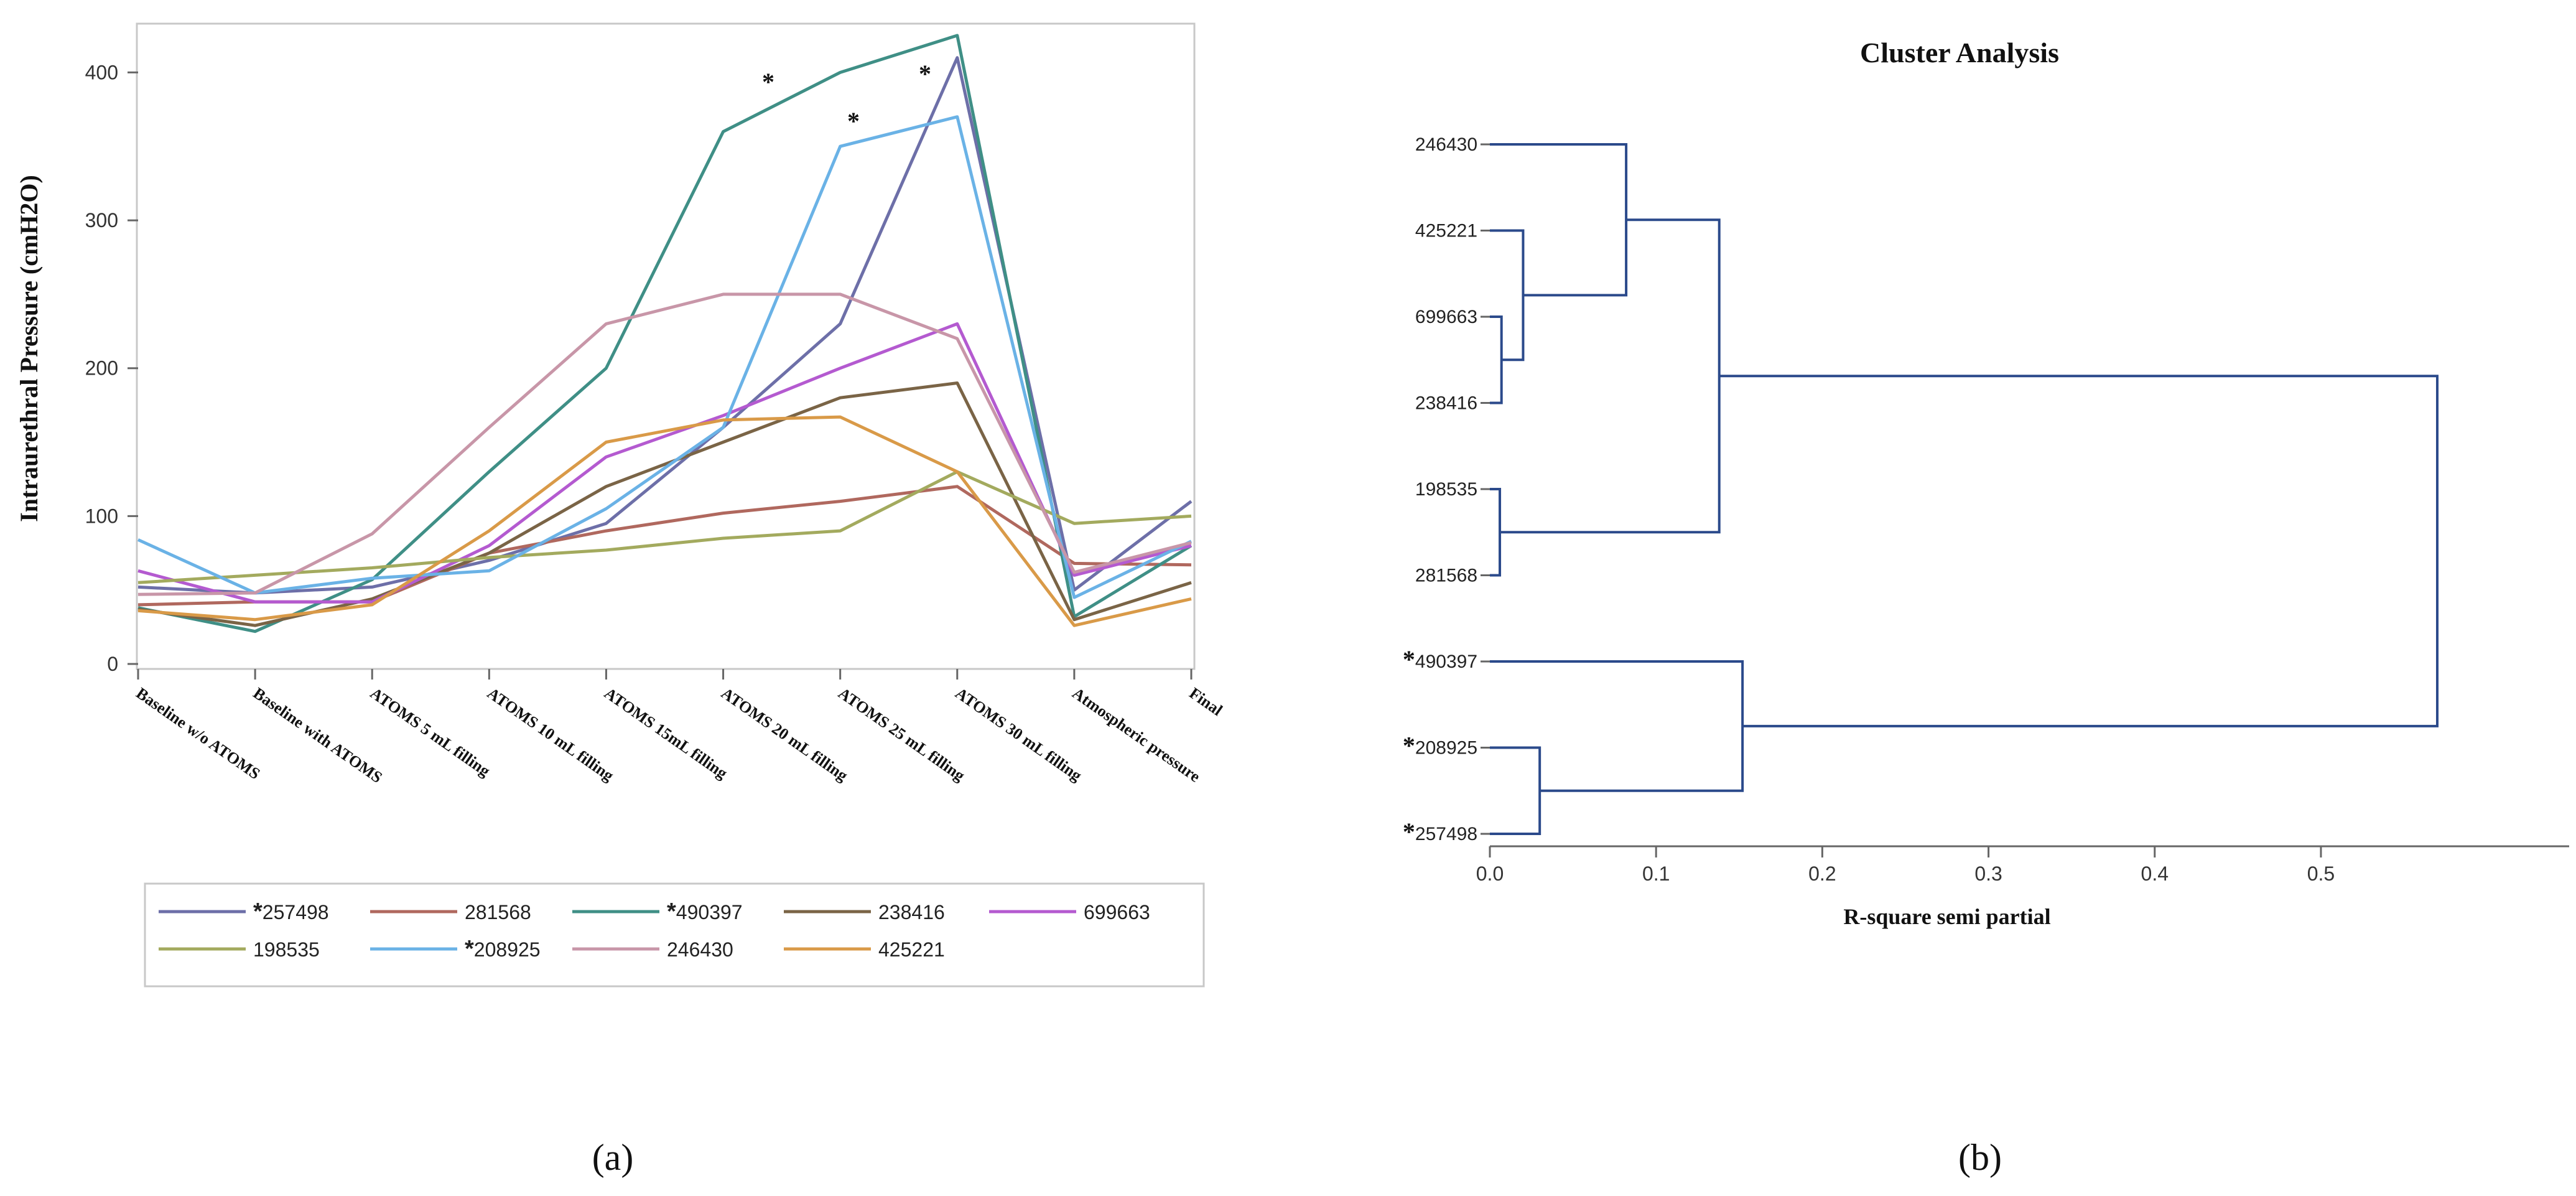 This screenshot has width=2576, height=1196. I want to click on leaf-name: 425221, so click(1446, 231).